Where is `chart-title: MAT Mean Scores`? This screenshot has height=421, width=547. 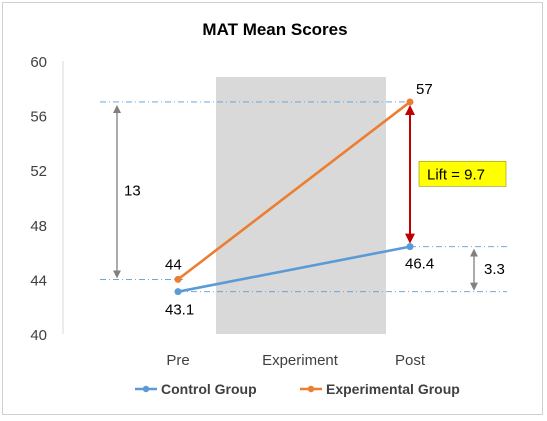
chart-title: MAT Mean Scores is located at coordinates (274, 29).